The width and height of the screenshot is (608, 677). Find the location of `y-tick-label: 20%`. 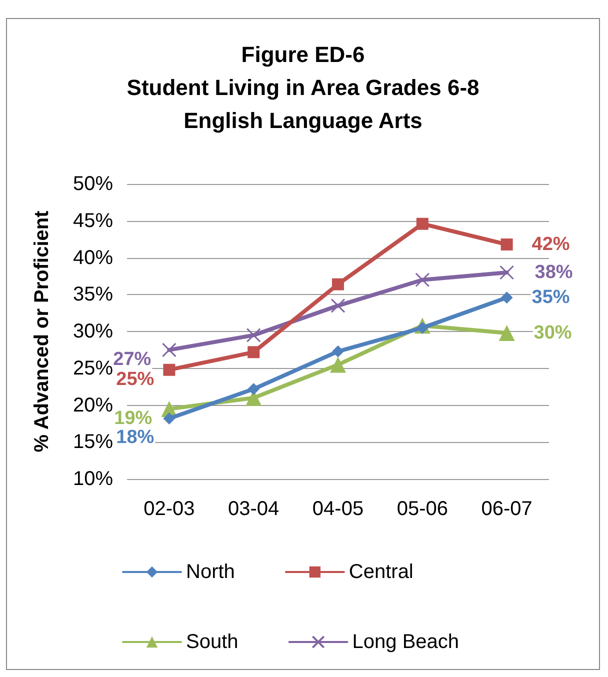

y-tick-label: 20% is located at coordinates (93, 405).